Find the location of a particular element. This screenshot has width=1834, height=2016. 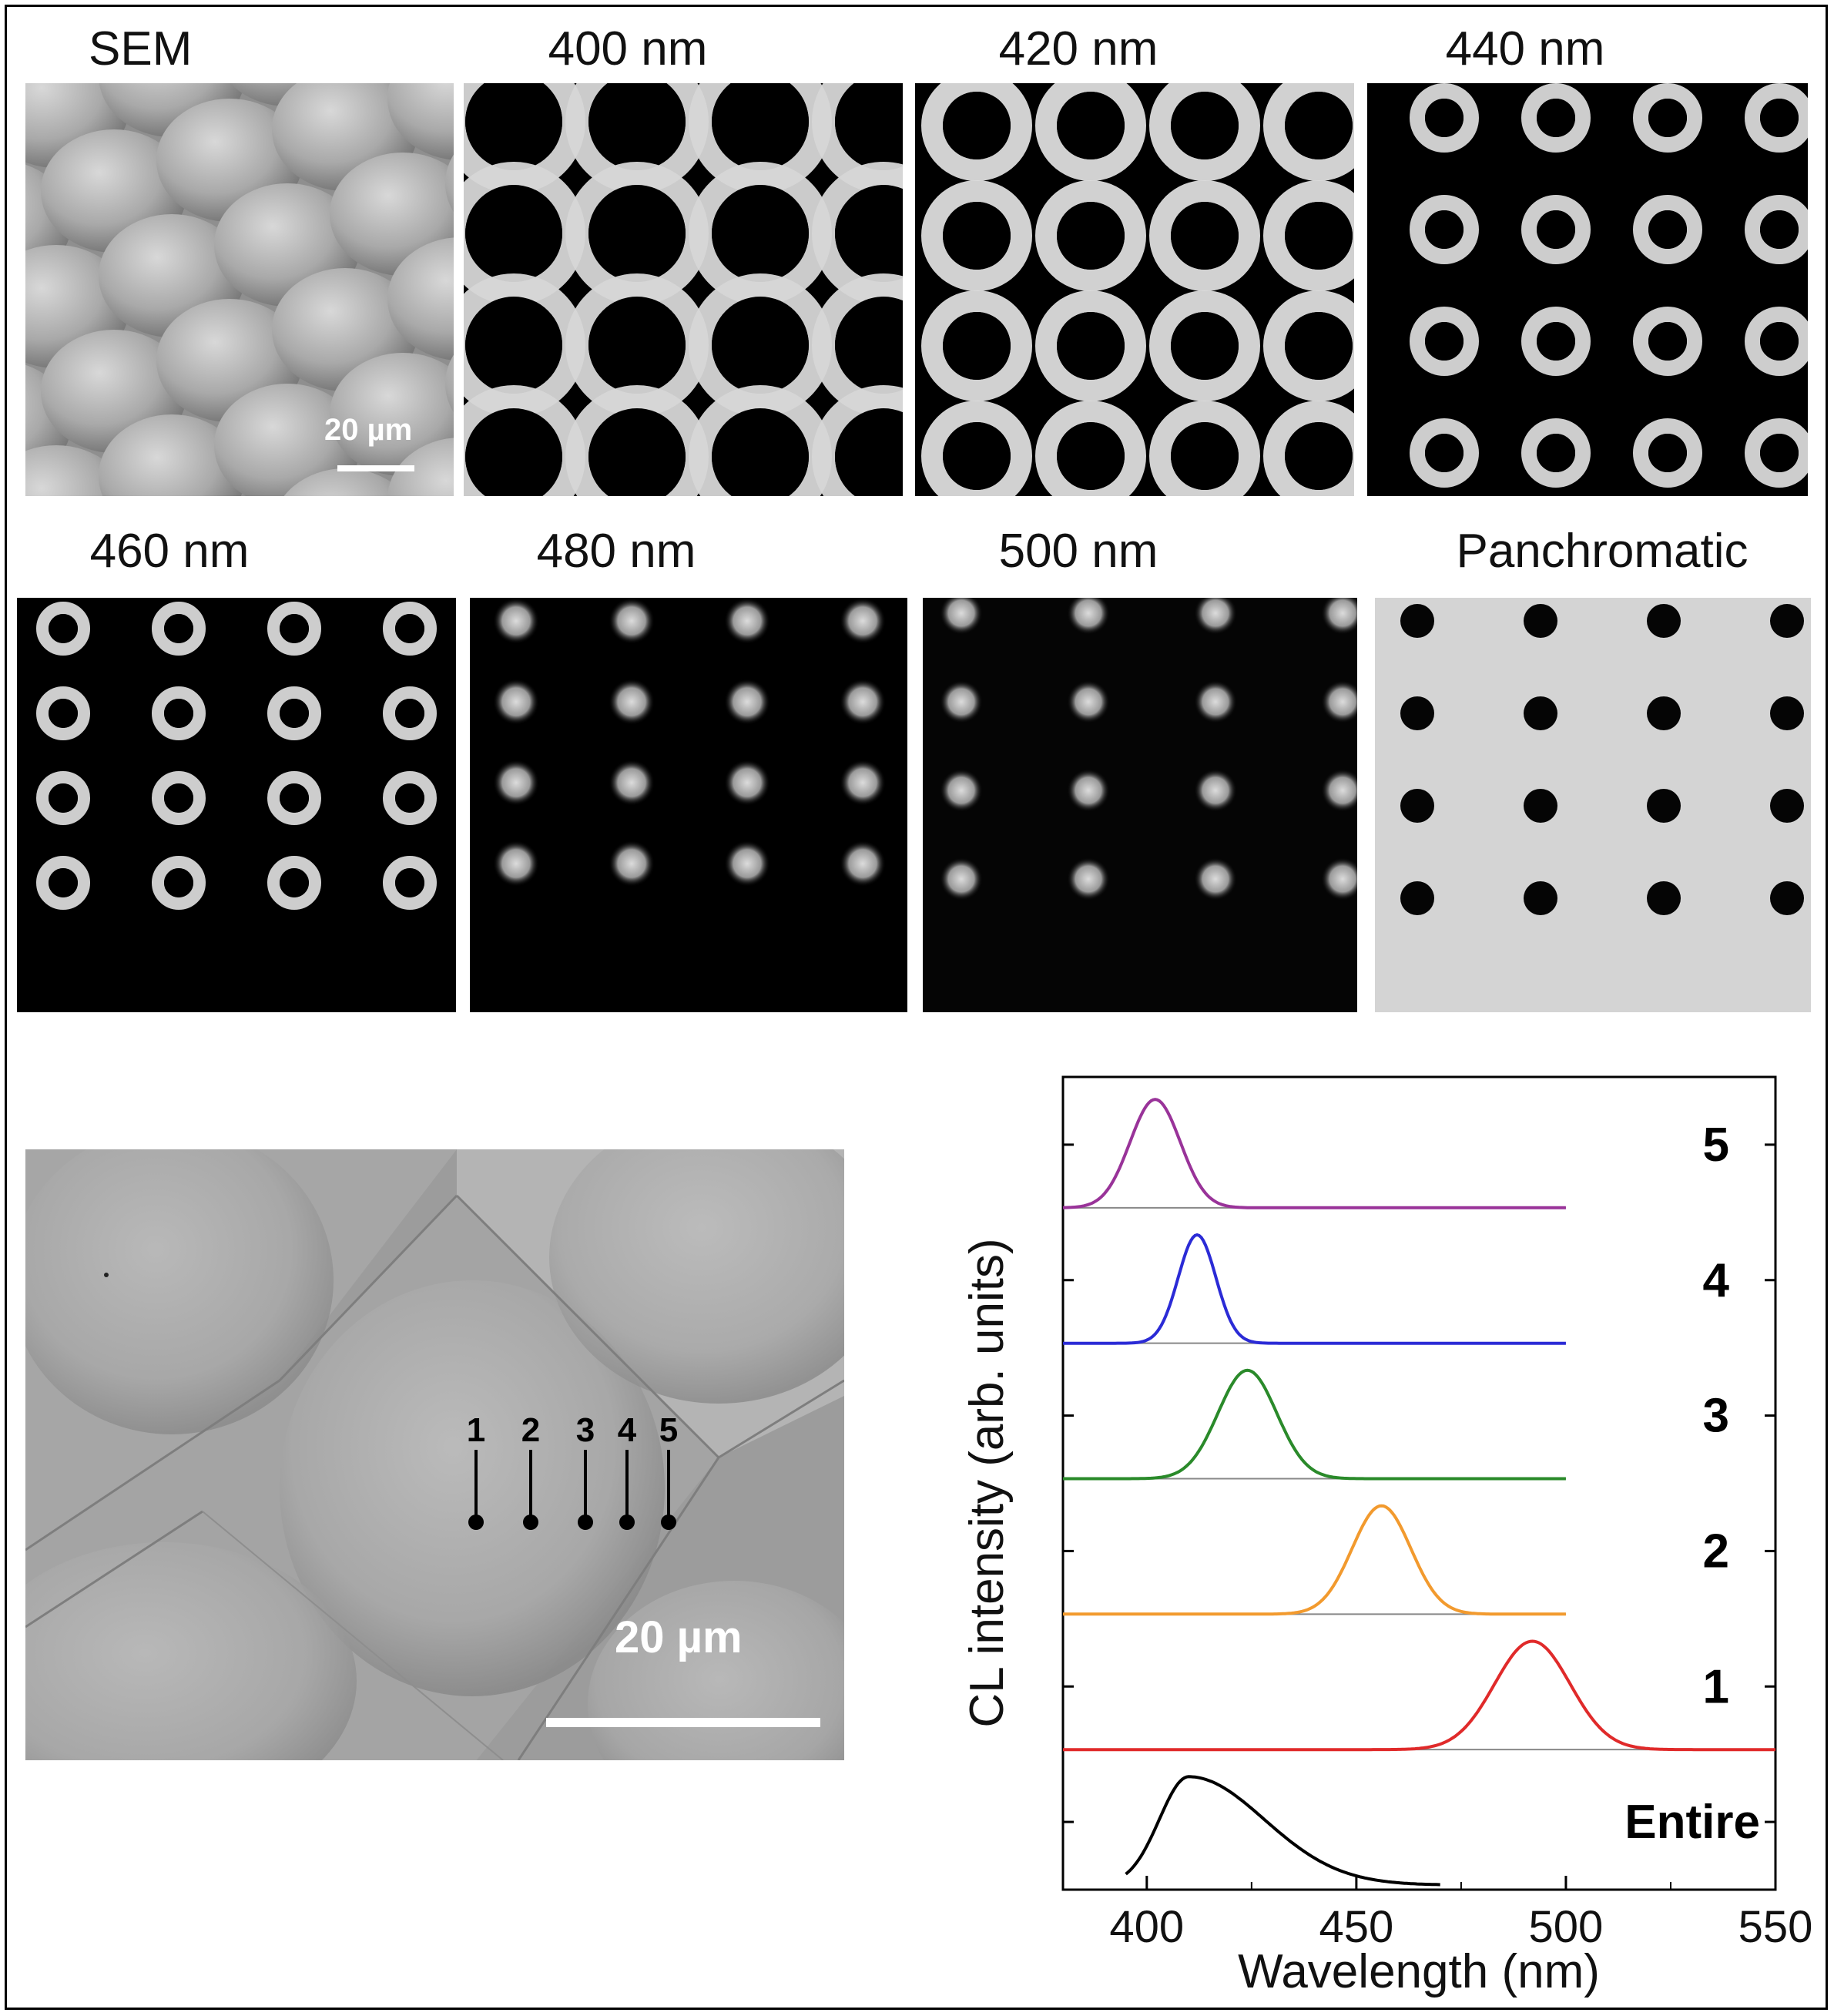

cl-image-460nm is located at coordinates (236, 805).